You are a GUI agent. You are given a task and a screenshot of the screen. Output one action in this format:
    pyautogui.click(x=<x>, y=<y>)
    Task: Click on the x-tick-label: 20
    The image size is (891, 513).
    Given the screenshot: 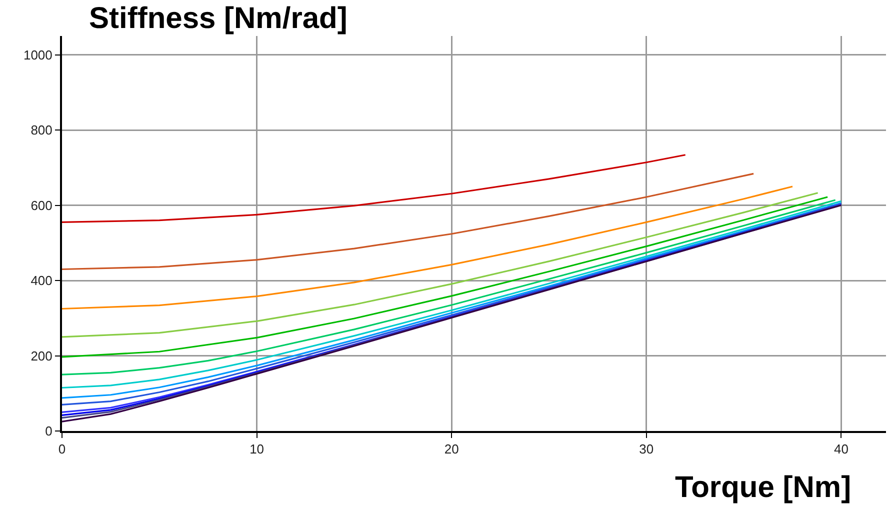 What is the action you would take?
    pyautogui.click(x=451, y=449)
    